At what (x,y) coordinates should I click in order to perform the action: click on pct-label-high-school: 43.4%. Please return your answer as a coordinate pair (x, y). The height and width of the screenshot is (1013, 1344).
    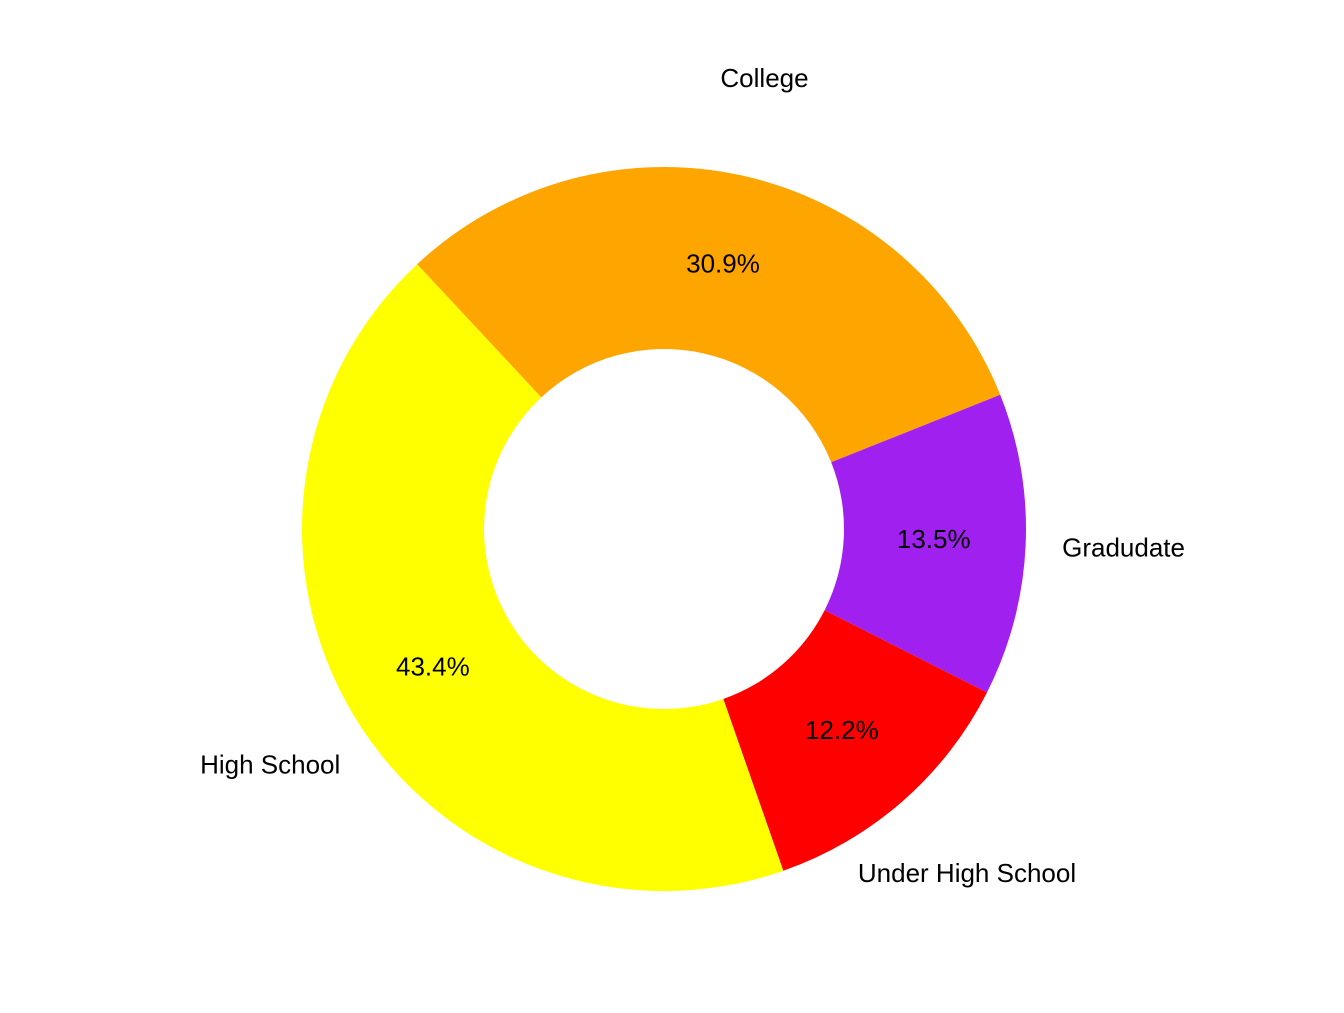
    Looking at the image, I should click on (433, 666).